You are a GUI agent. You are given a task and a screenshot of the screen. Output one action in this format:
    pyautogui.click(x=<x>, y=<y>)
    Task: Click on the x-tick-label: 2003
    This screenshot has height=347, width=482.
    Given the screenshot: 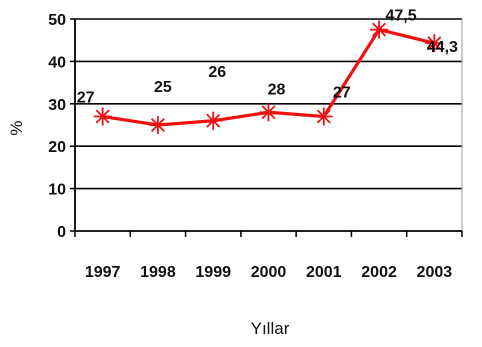 What is the action you would take?
    pyautogui.click(x=435, y=272)
    